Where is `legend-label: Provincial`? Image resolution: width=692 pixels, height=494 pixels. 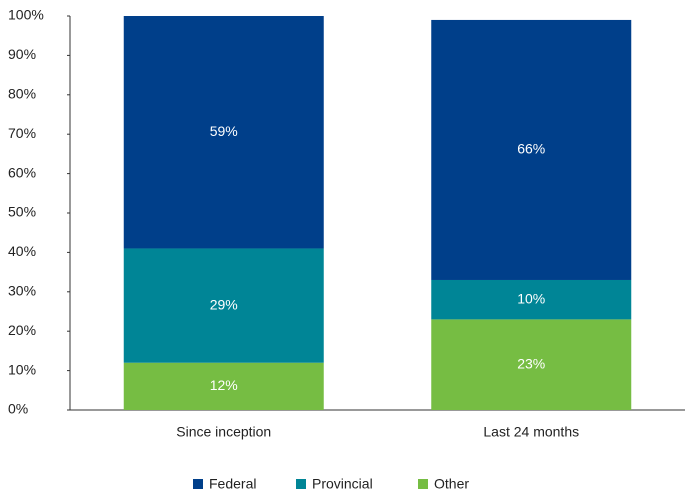
legend-label: Provincial is located at coordinates (342, 484).